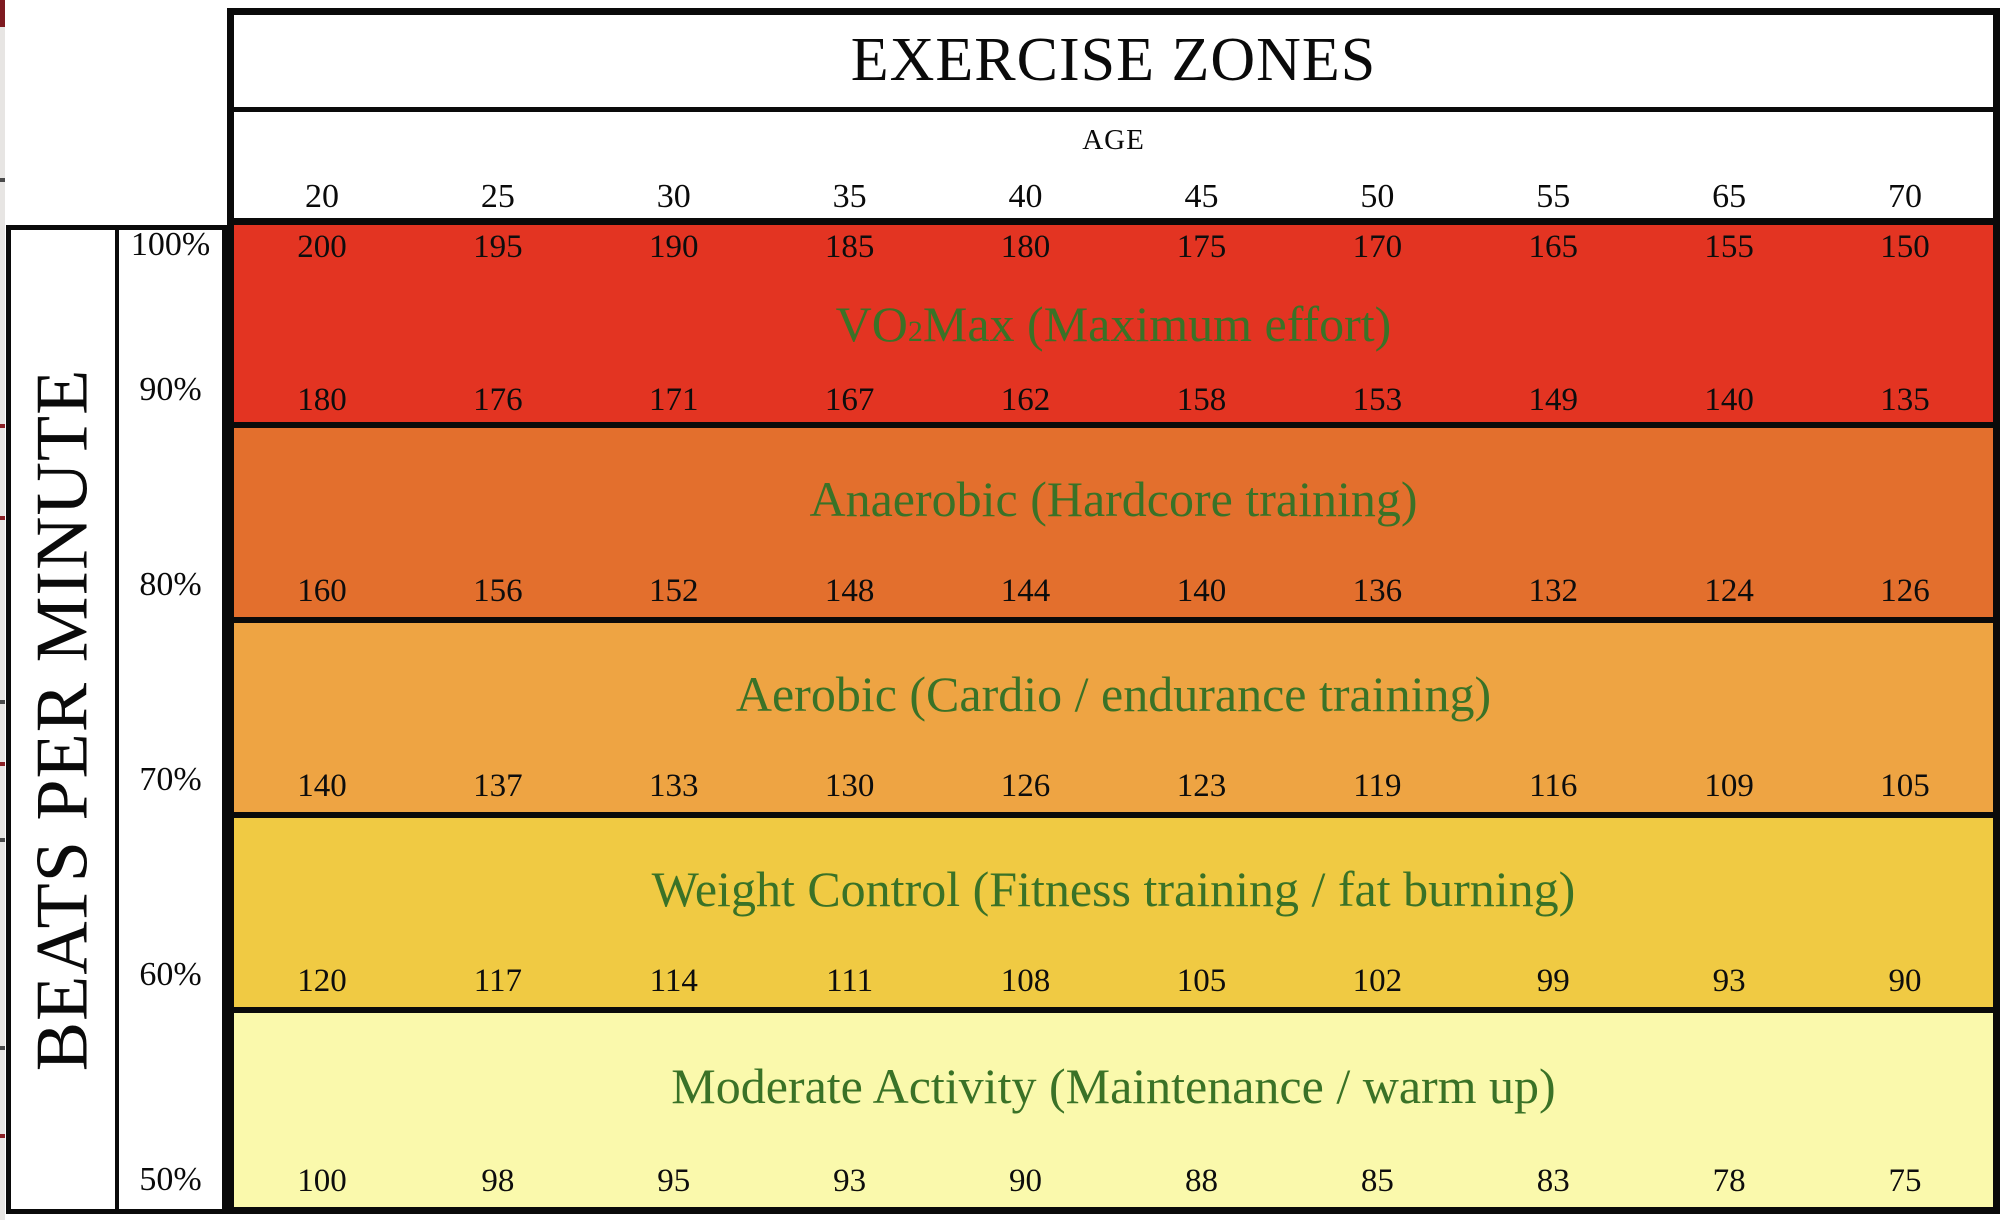 The height and width of the screenshot is (1220, 2008). I want to click on zone-label-vo2-max: VO 2 Max (Maximum effort), so click(1113, 323).